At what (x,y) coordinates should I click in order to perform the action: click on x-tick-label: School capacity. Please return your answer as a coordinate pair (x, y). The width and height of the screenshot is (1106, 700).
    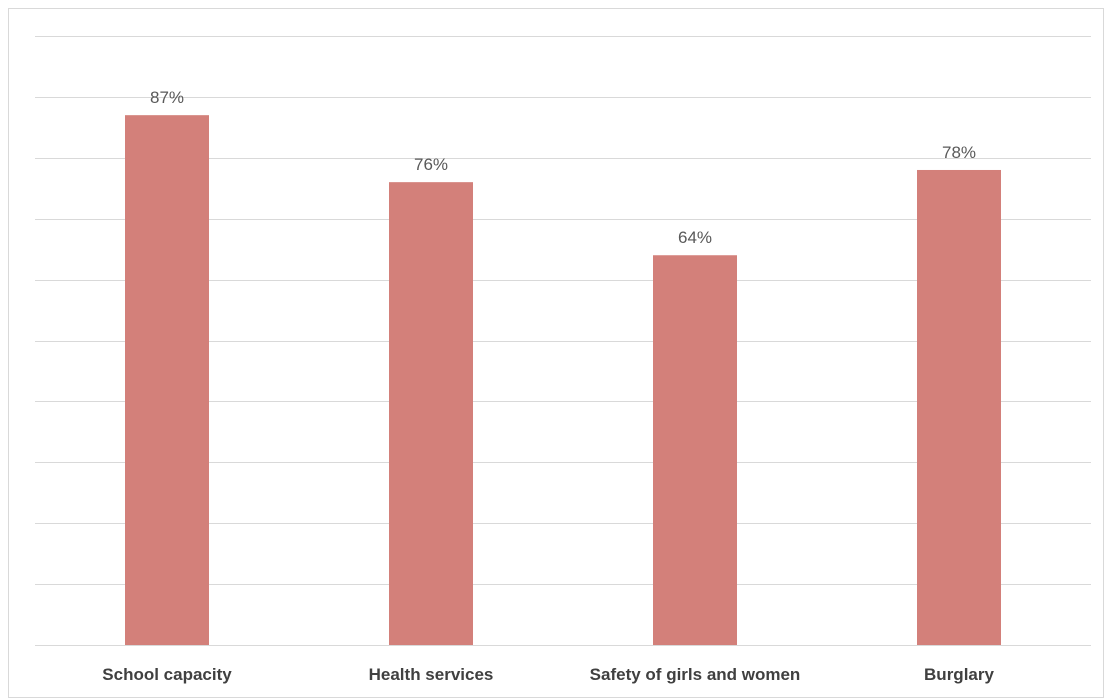
    Looking at the image, I should click on (167, 674).